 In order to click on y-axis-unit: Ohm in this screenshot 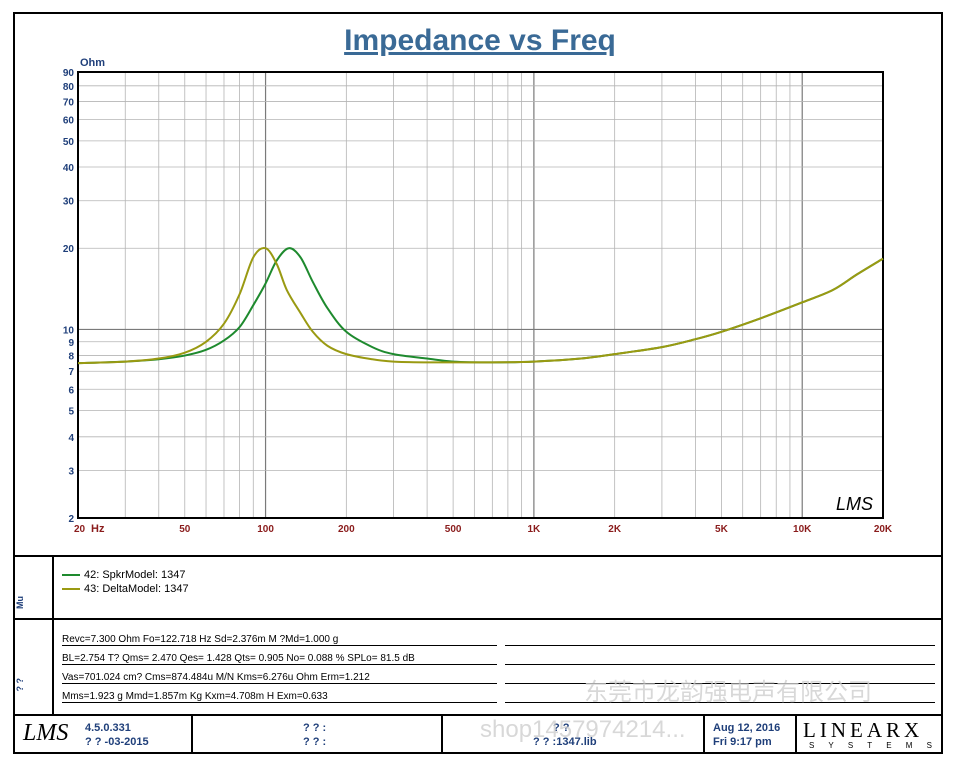, I will do `click(92, 63)`.